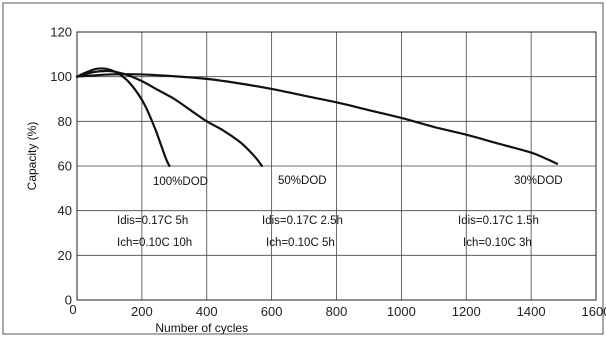  What do you see at coordinates (531, 311) in the screenshot?
I see `x-tick-label: 1400` at bounding box center [531, 311].